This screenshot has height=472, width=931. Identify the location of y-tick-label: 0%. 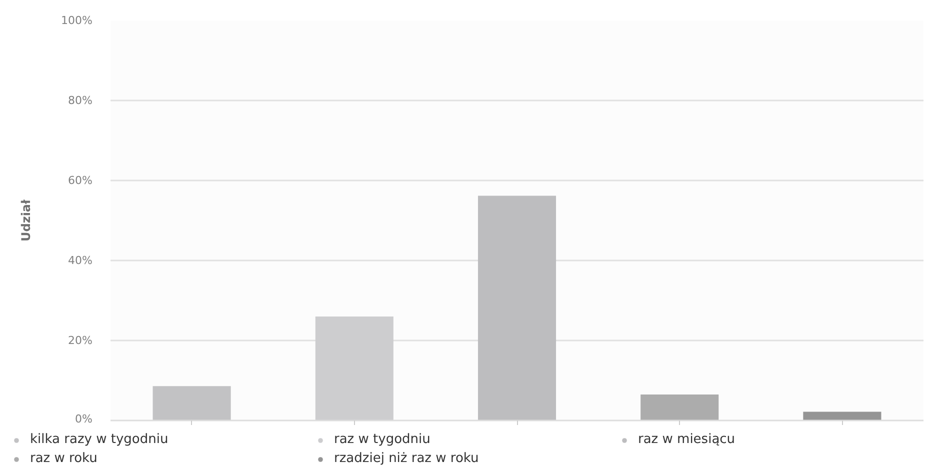
(83, 419).